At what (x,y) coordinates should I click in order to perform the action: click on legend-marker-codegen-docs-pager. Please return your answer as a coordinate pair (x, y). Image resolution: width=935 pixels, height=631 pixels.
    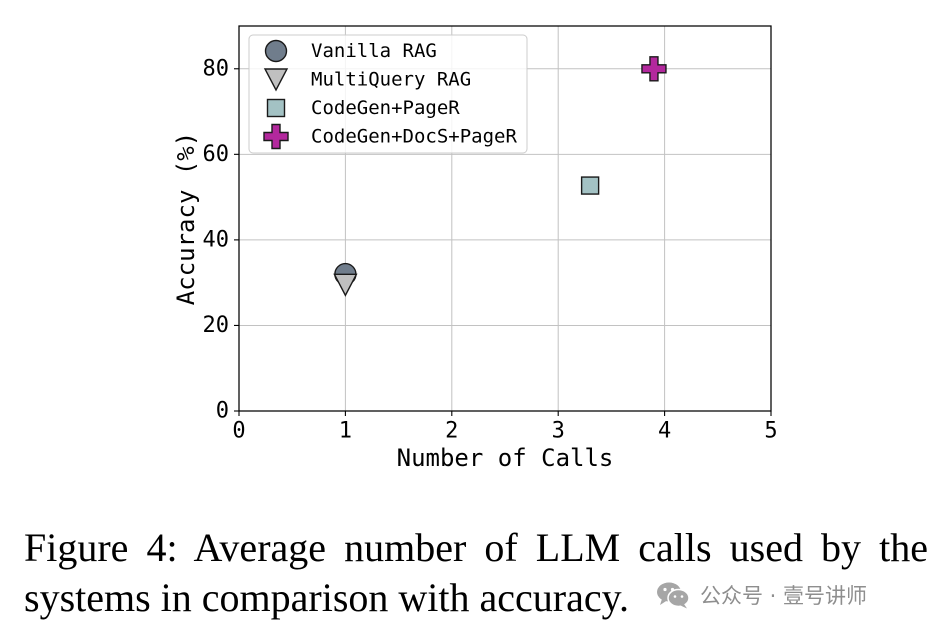
    Looking at the image, I should click on (276, 136).